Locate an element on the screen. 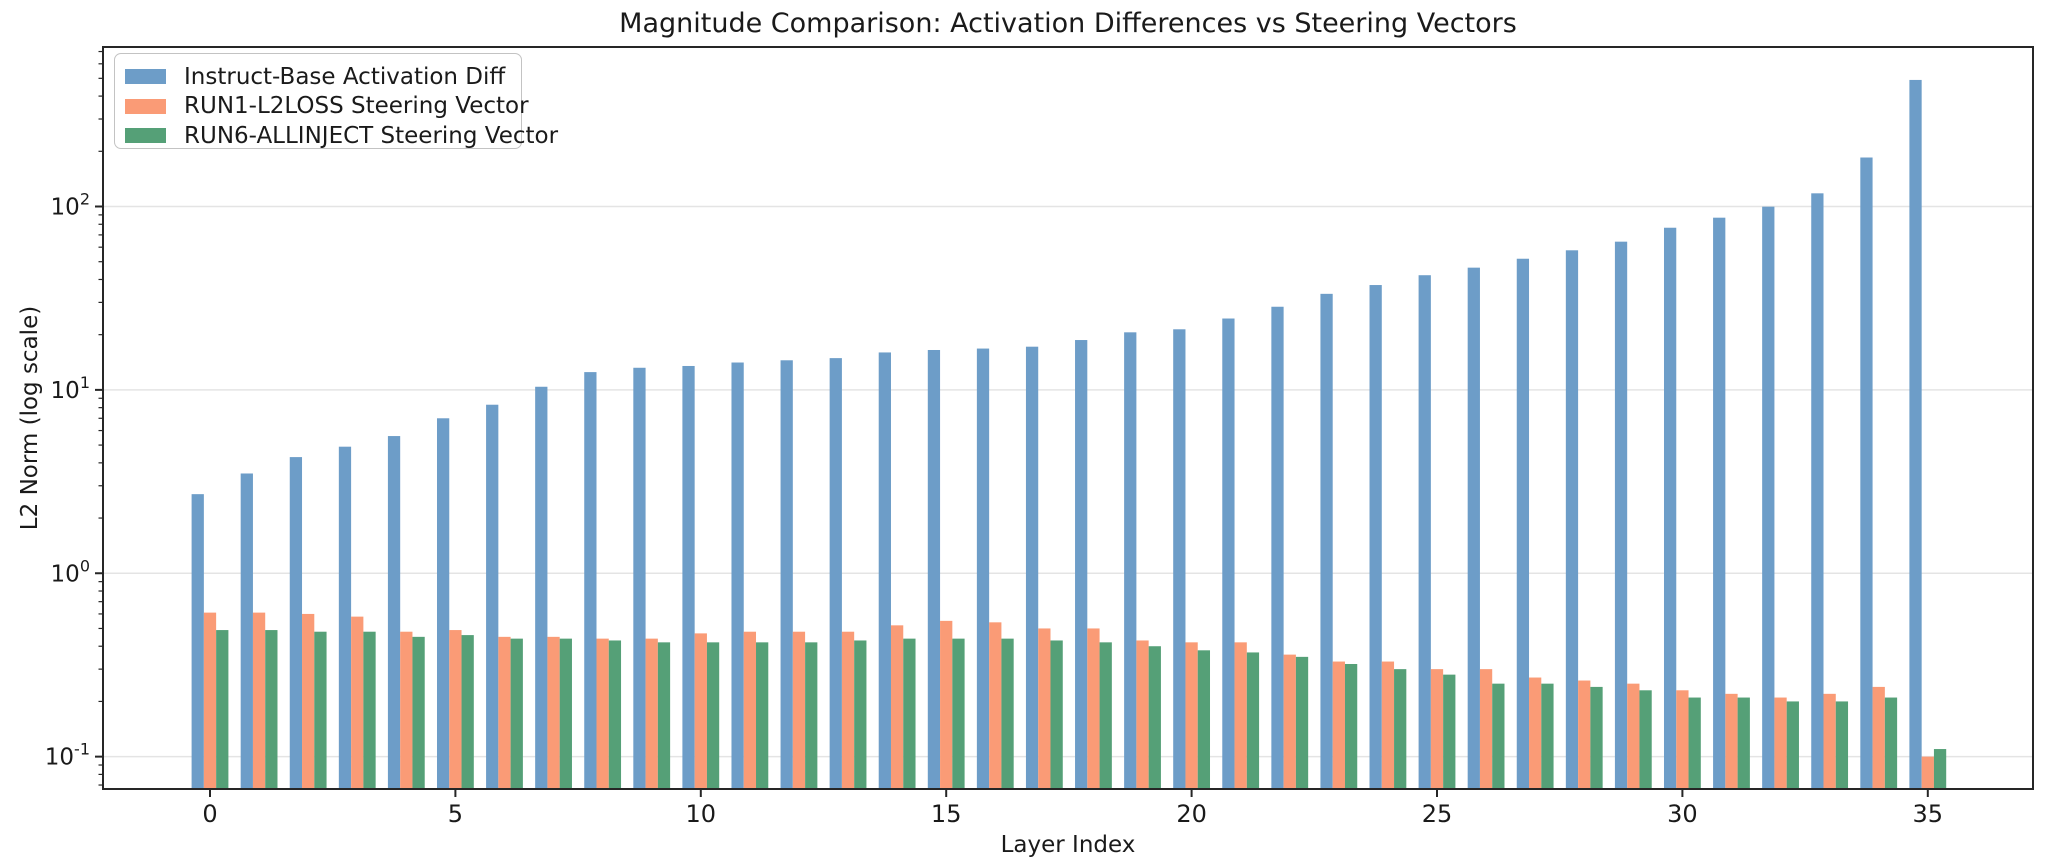  x-tick-label: 20 is located at coordinates (1191, 814).